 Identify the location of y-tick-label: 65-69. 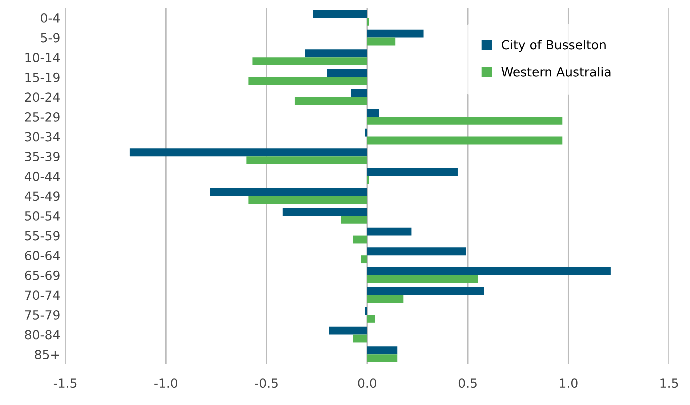
(42, 275).